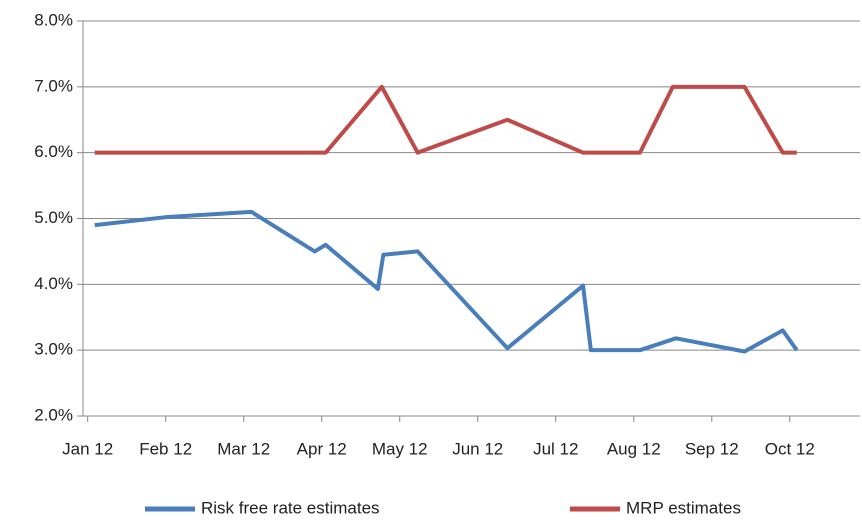  Describe the element at coordinates (243, 448) in the screenshot. I see `x-tick-label: Mar 12` at that location.